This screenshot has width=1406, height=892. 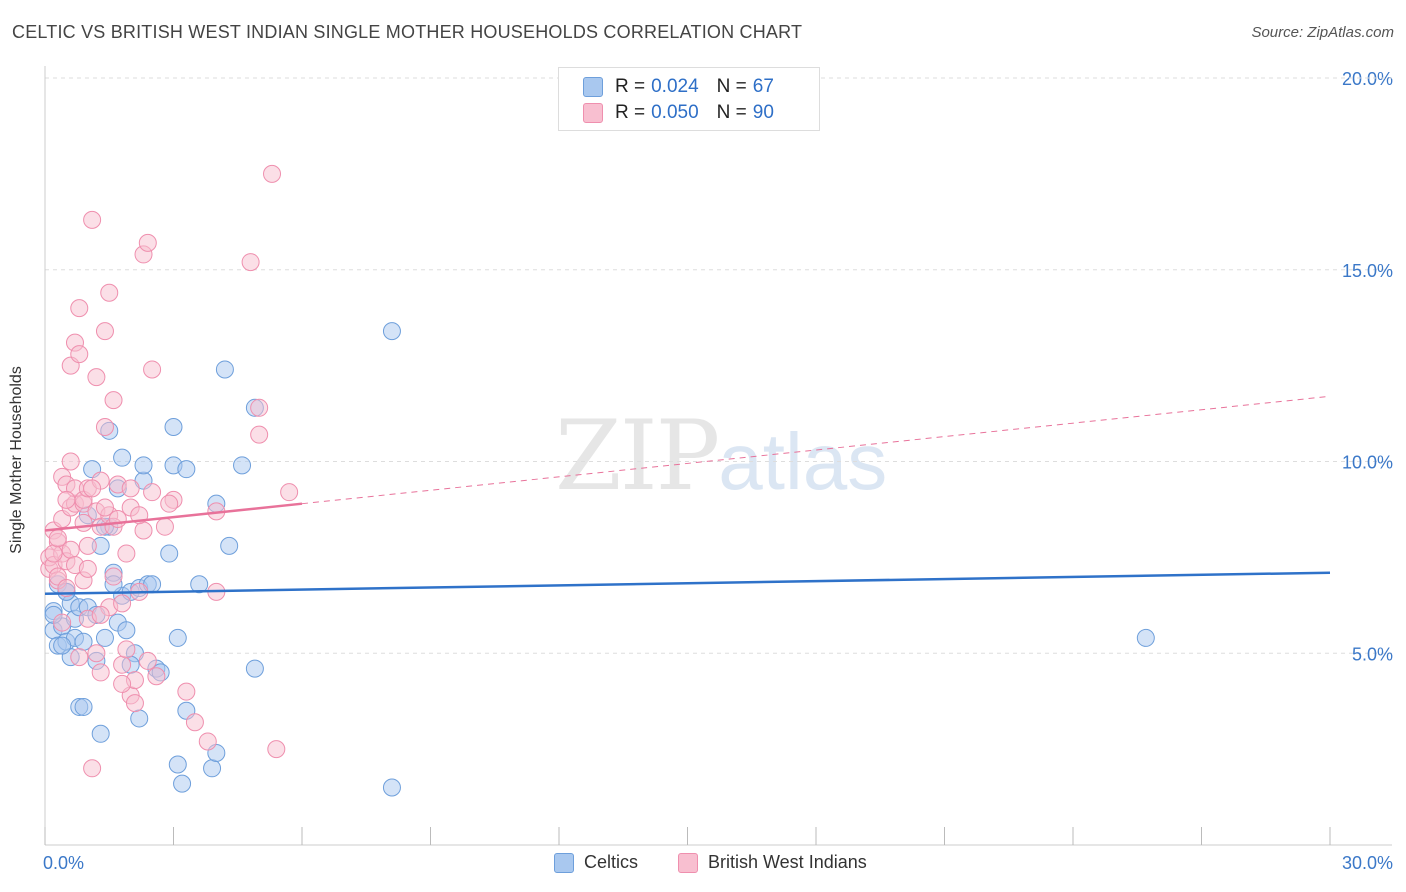 I want to click on bwi-swatch, so click(x=593, y=113).